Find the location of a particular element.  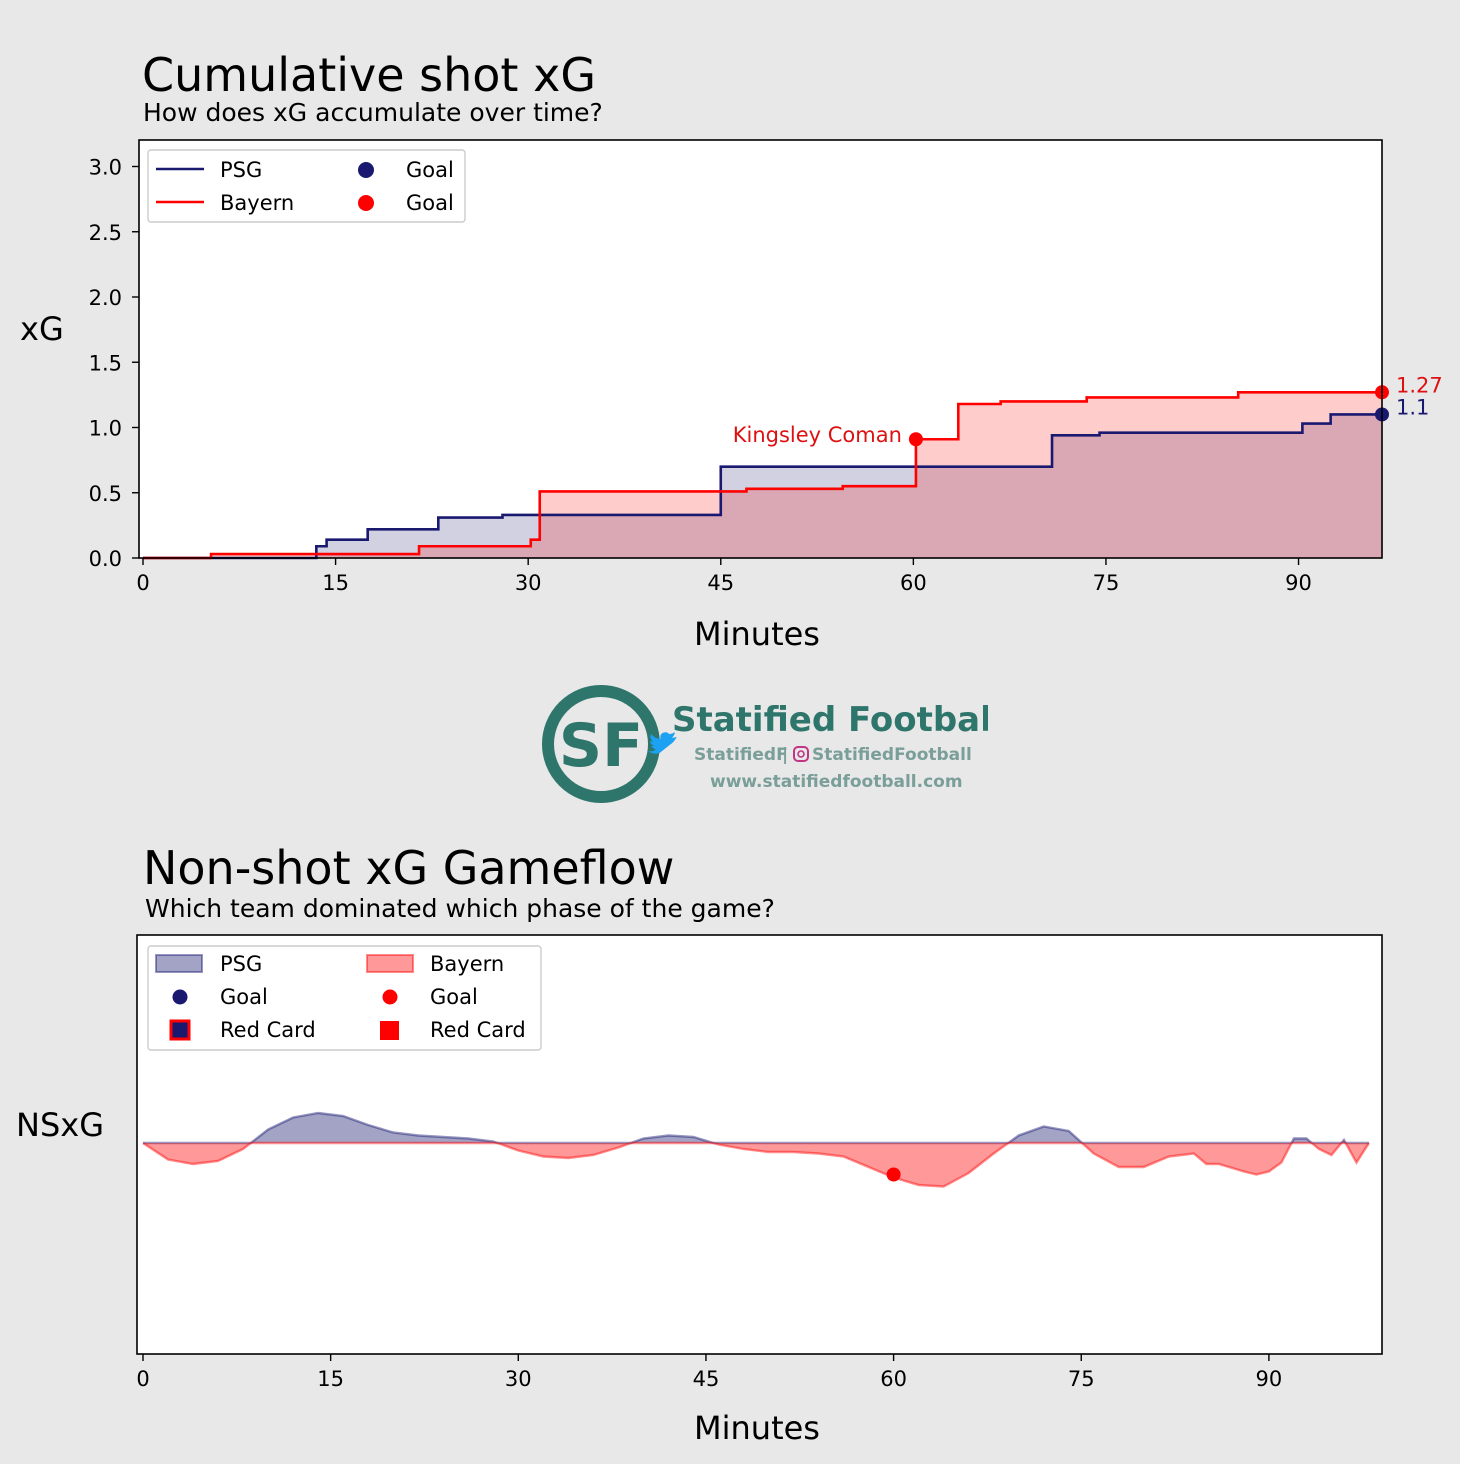

legend-patch-bayern is located at coordinates (390, 963).